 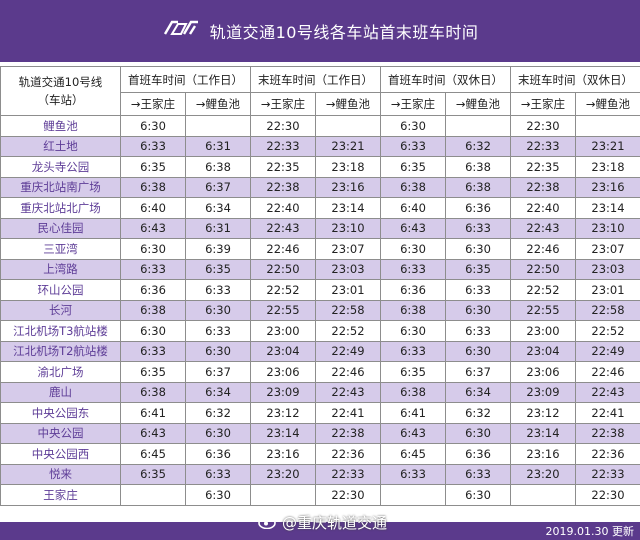 What do you see at coordinates (543, 392) in the screenshot?
I see `time-cell: 23:09` at bounding box center [543, 392].